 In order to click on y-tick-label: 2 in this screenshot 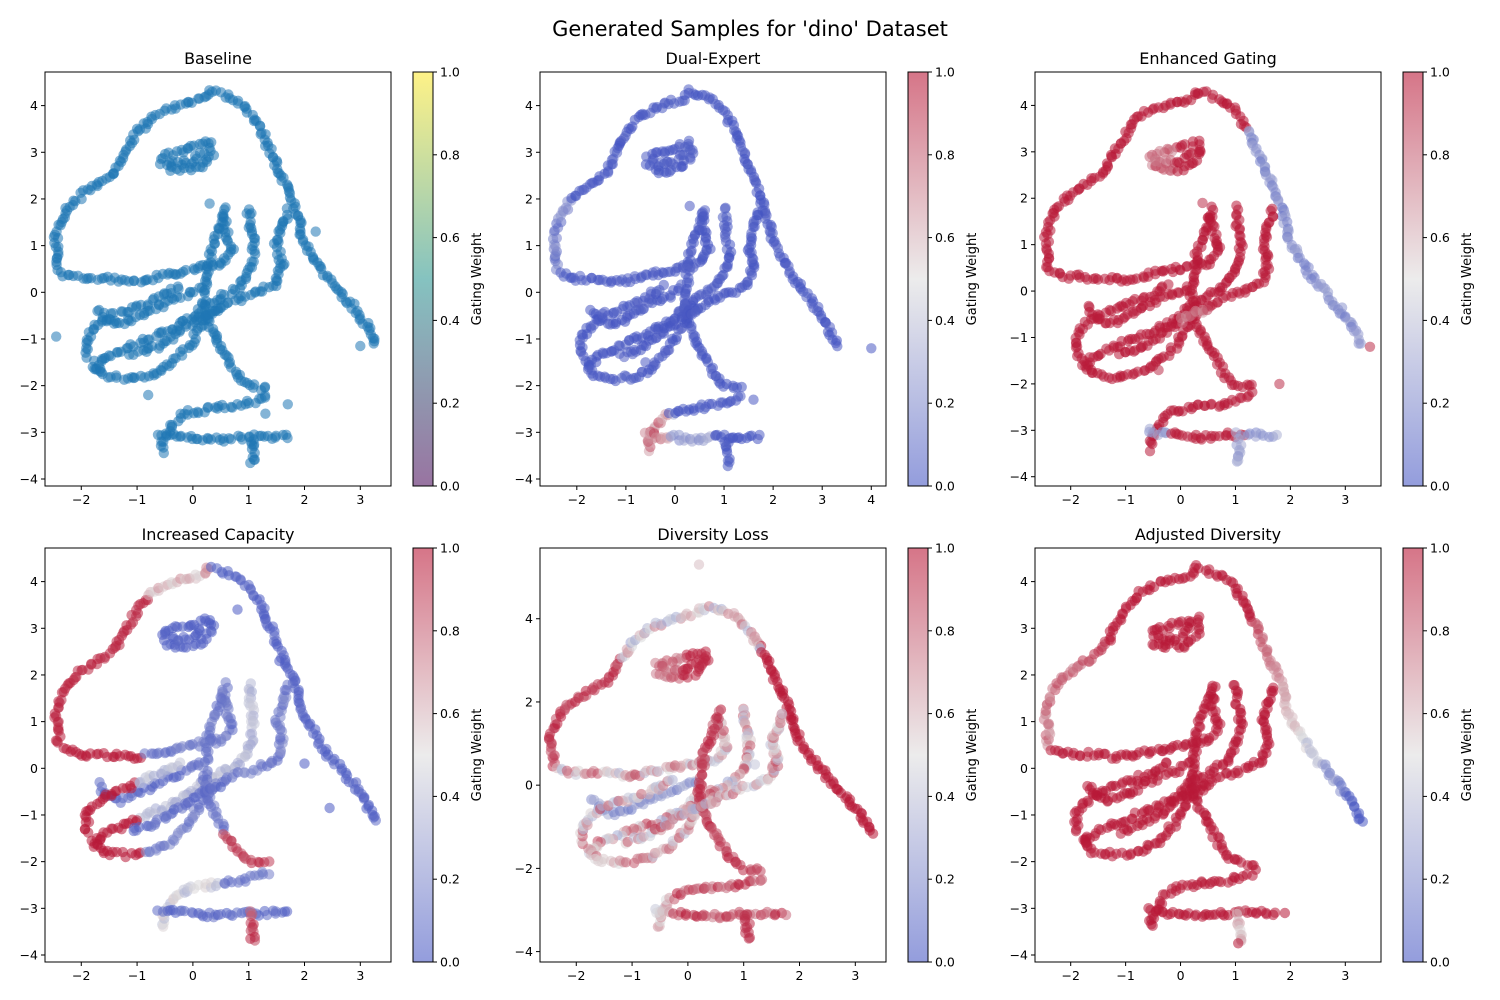, I will do `click(34, 198)`.